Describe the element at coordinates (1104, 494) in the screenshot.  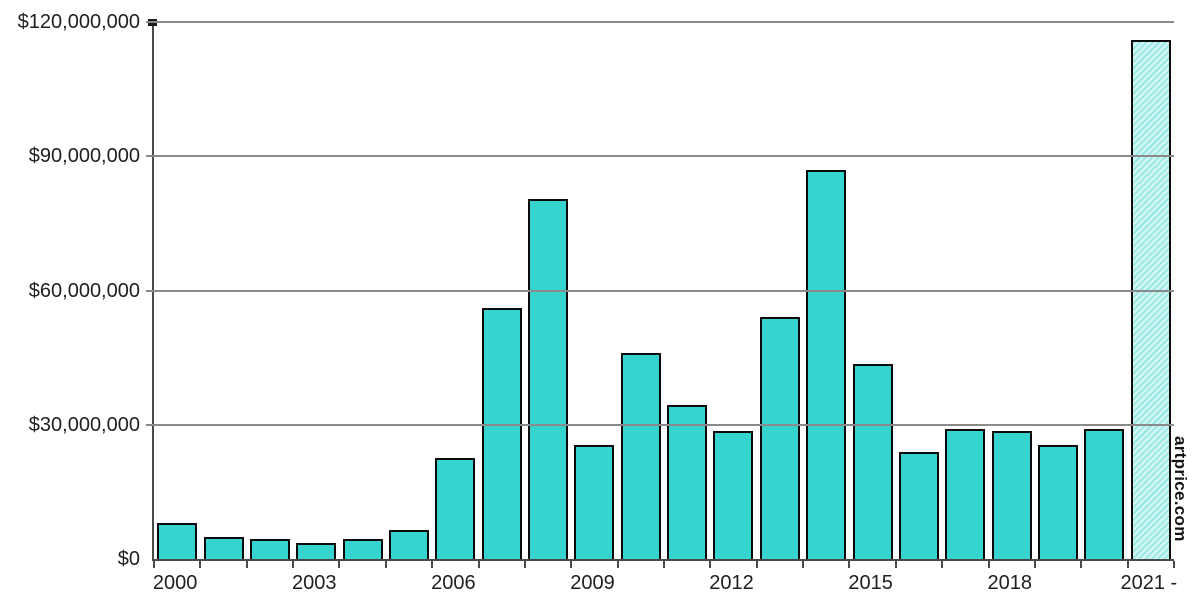
I see `bar-2020` at that location.